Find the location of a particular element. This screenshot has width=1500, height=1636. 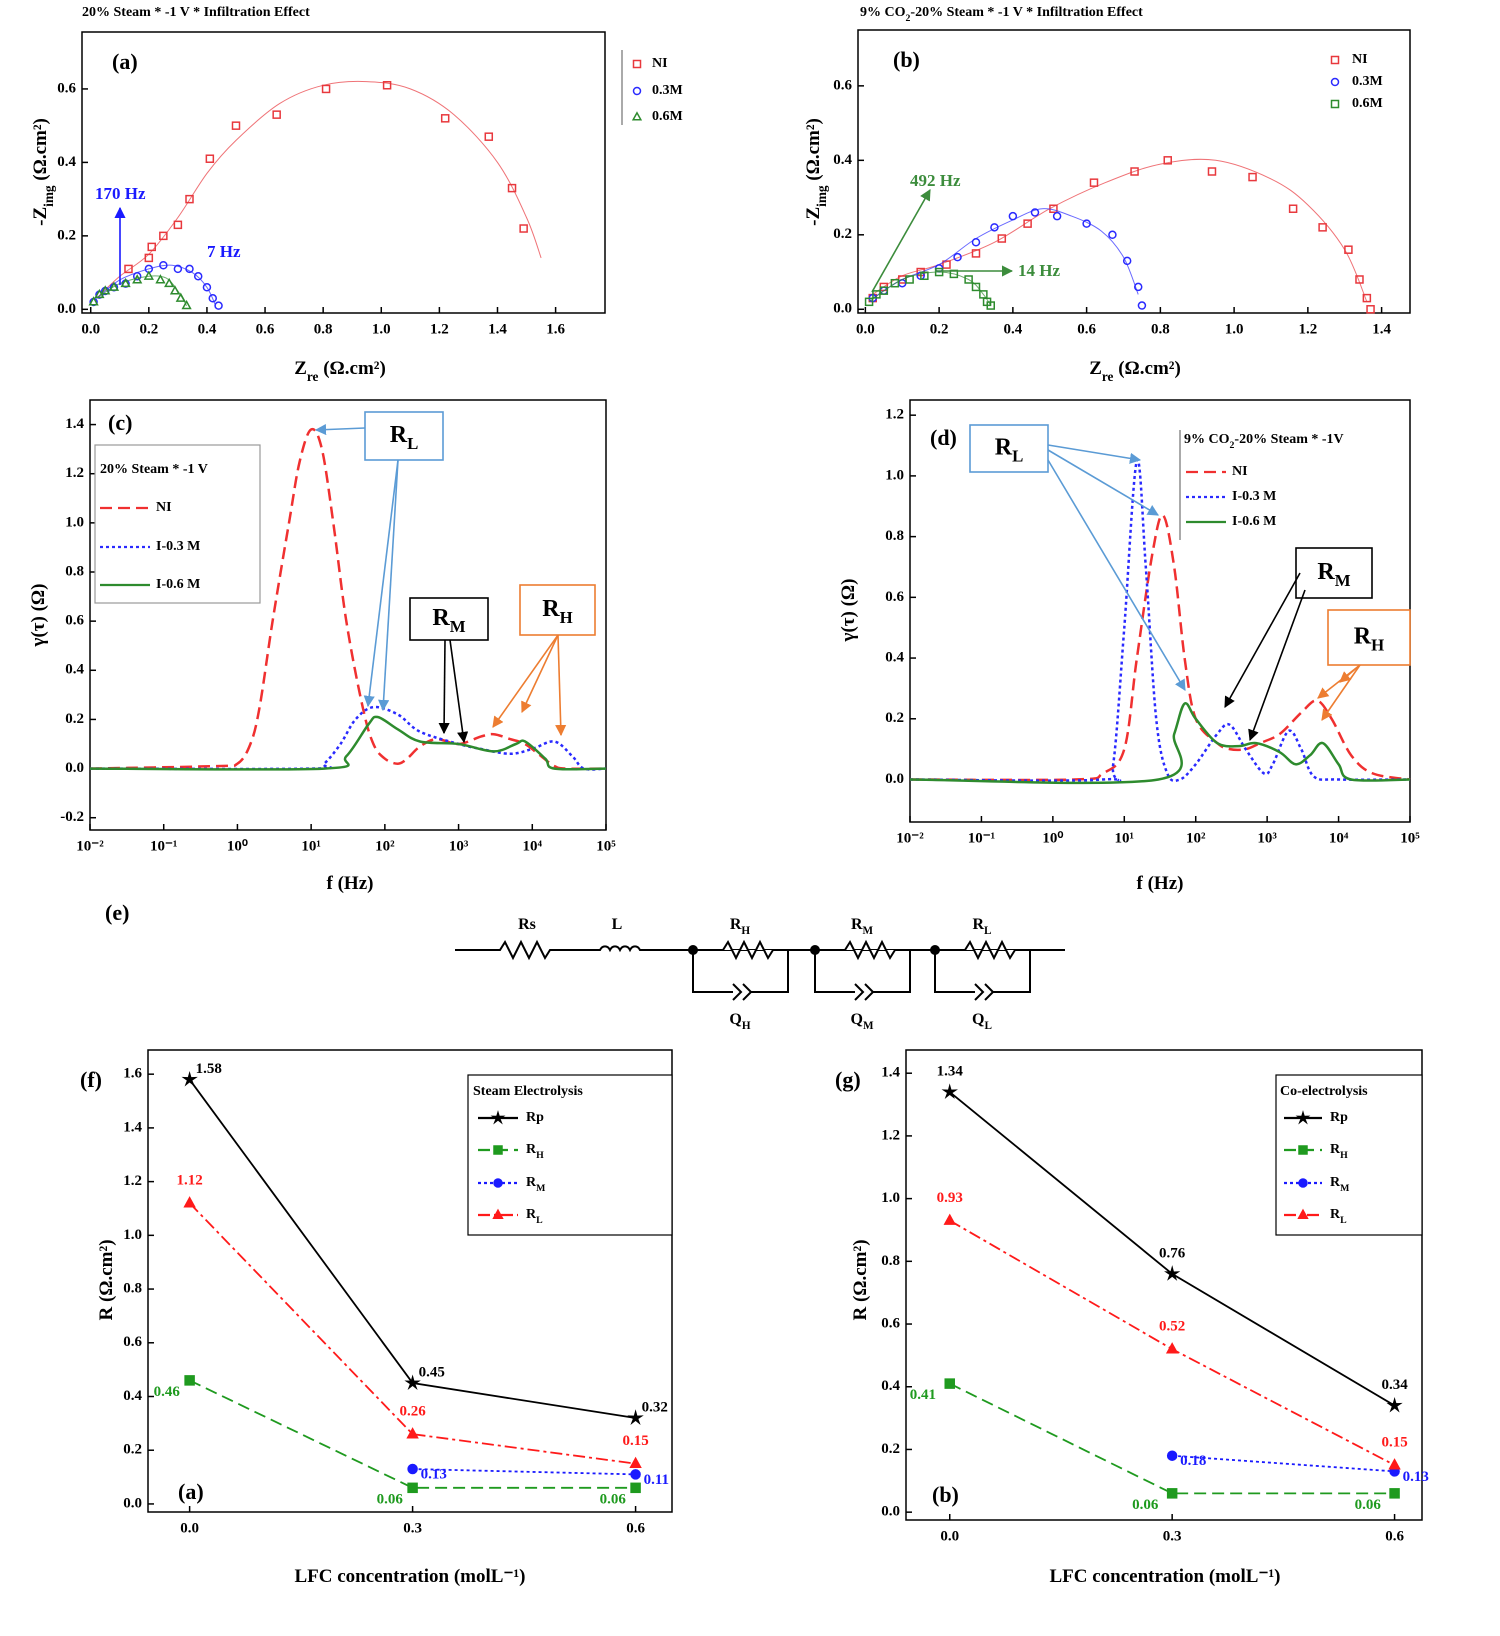

data-label: 0.06 is located at coordinates (613, 1499).